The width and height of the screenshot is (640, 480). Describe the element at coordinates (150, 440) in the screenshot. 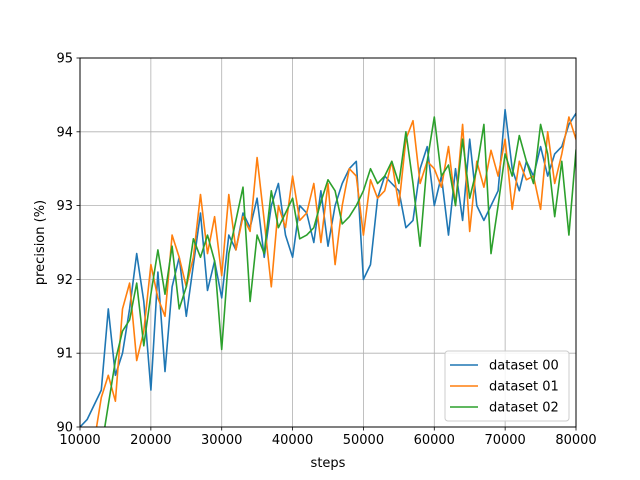

I see `x-tick-label: 20000` at that location.